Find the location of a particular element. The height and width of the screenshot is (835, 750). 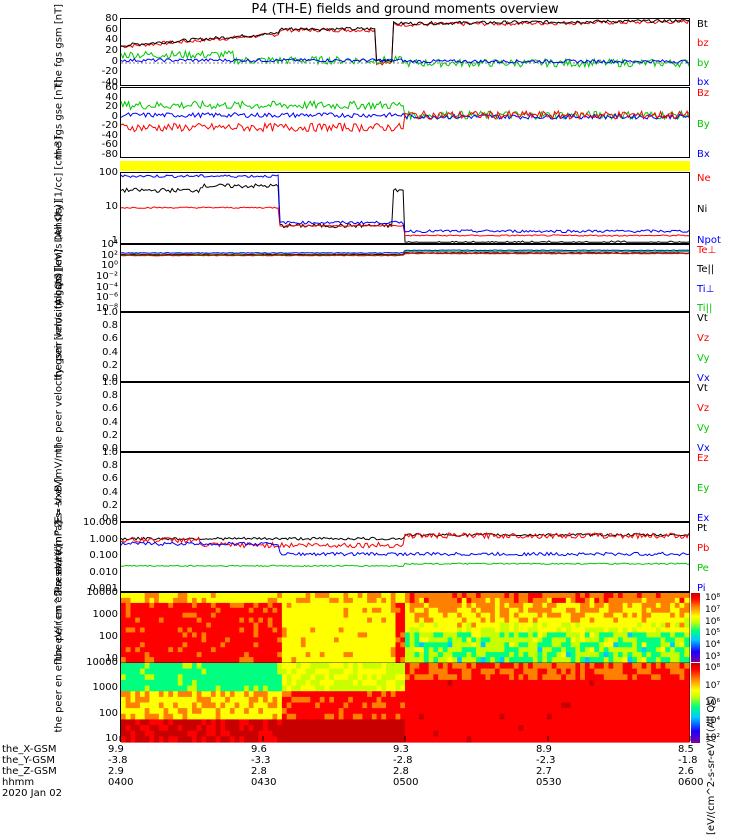

xaxis-value: 2.8 is located at coordinates (401, 771).